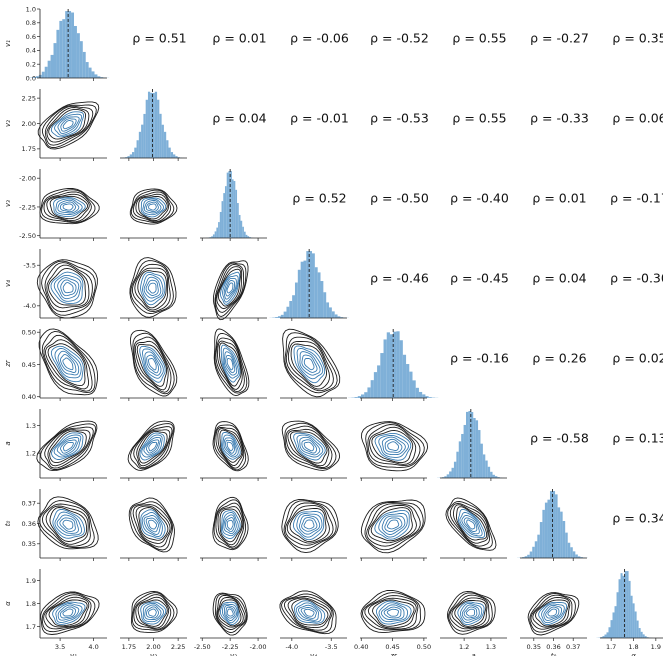  Describe the element at coordinates (633, 647) in the screenshot. I see `x-tick-label: 1.8` at that location.